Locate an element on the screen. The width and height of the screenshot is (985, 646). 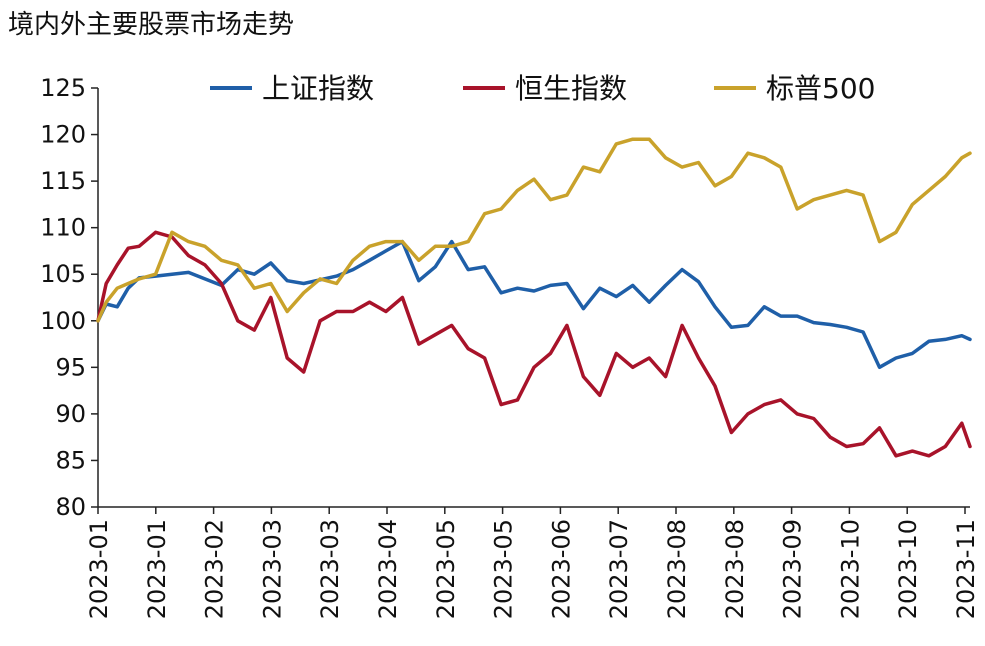
y-tick-label: 80 is located at coordinates (70, 507).